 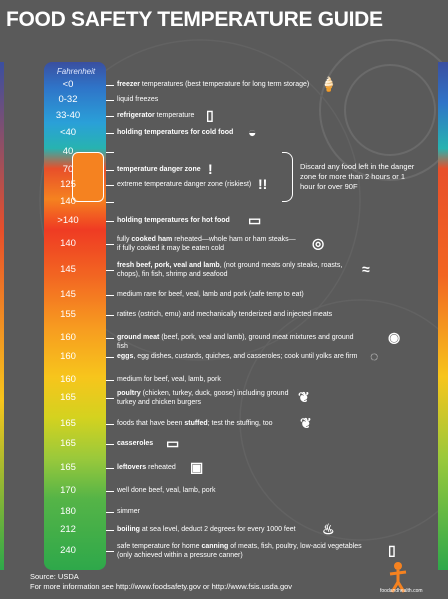 What do you see at coordinates (263, 184) in the screenshot?
I see `double-exclamation-icon: !!` at bounding box center [263, 184].